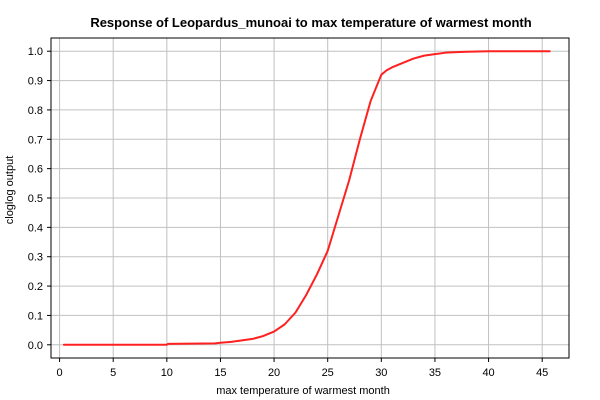 This screenshot has height=400, width=600. Describe the element at coordinates (35, 199) in the screenshot. I see `y-tick-label: 0.5` at that location.